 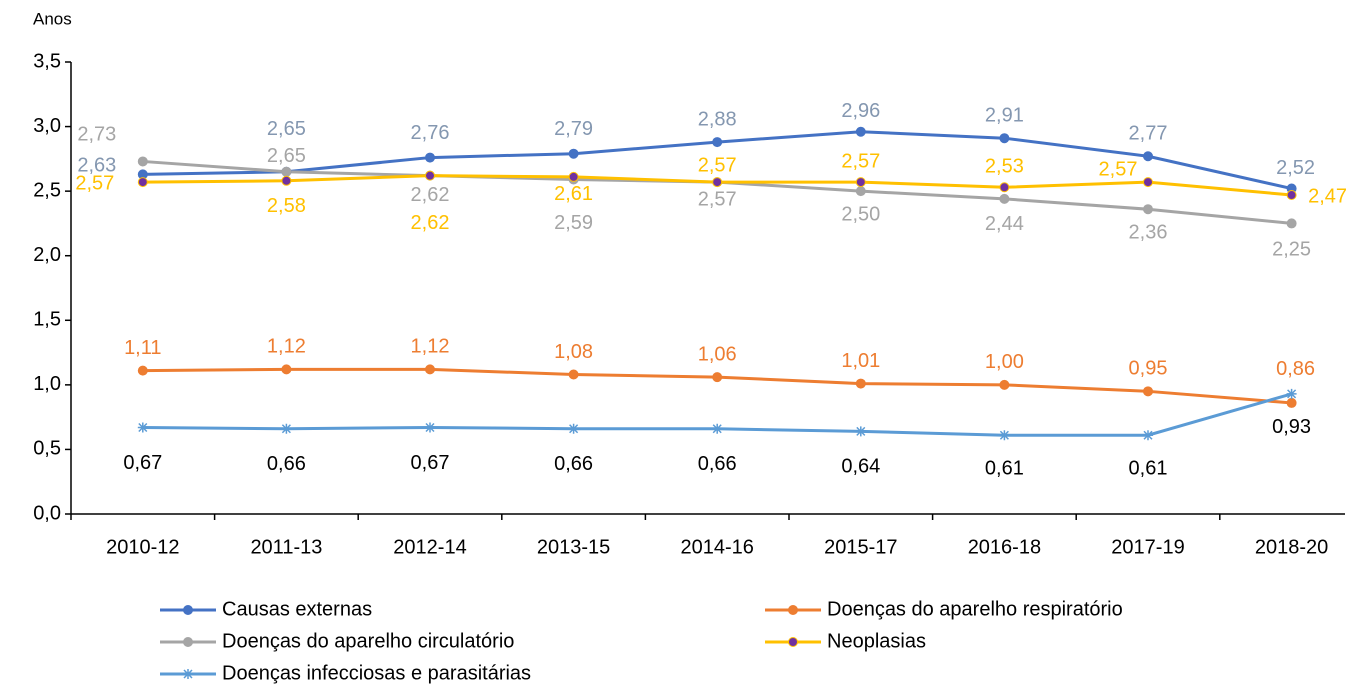 What do you see at coordinates (1148, 134) in the screenshot?
I see `data-label: 2,77` at bounding box center [1148, 134].